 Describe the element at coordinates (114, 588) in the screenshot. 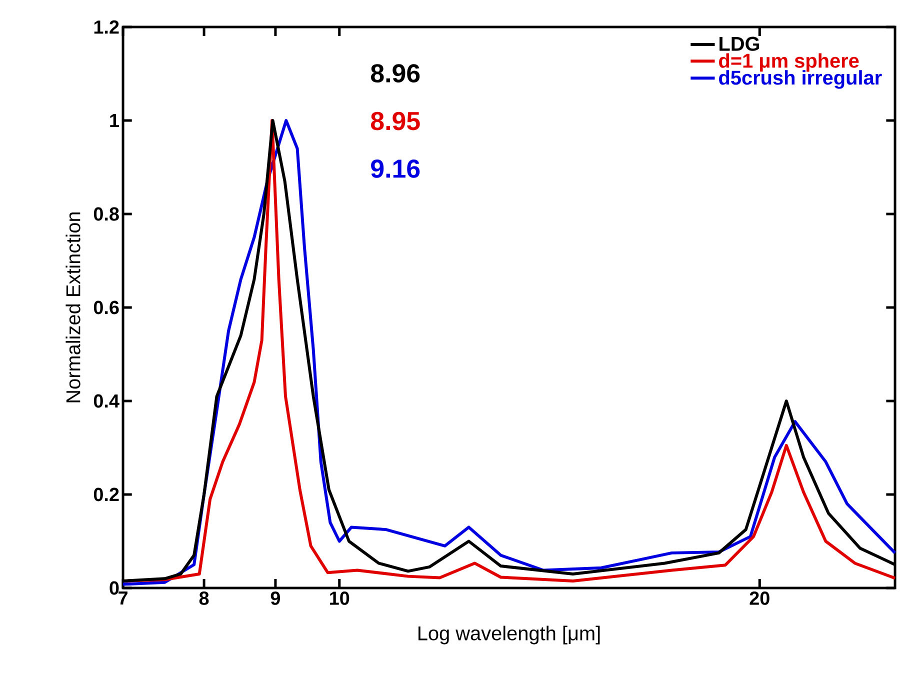

I see `y-tick-label: 0` at that location.